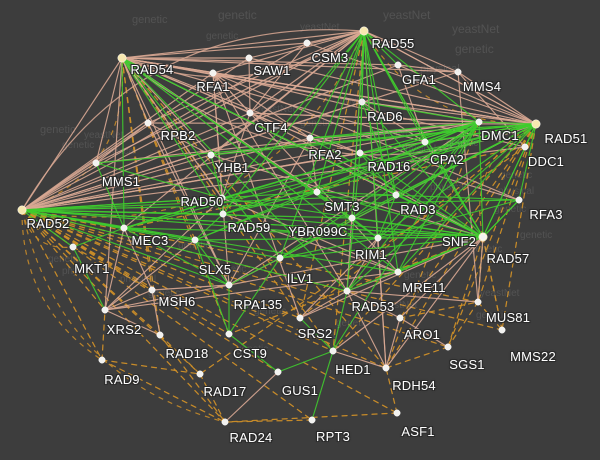 This screenshot has width=600, height=460. Describe the element at coordinates (536, 124) in the screenshot. I see `graph-node-RAD51` at that location.